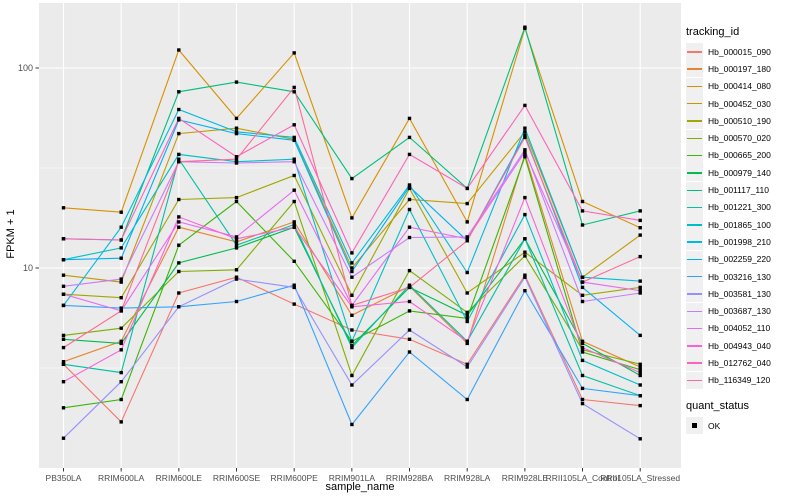  I want to click on legend-entry-Hb_000570_020: Hb_000570_020, so click(742, 138).